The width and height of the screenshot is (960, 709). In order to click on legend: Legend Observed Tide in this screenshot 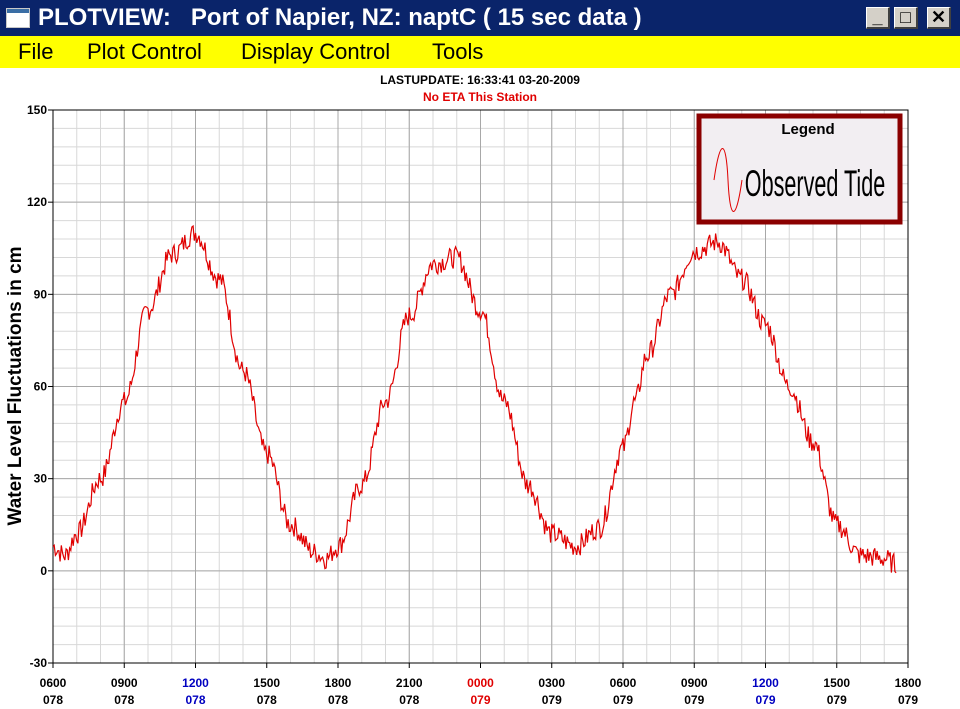, I will do `click(799, 169)`.